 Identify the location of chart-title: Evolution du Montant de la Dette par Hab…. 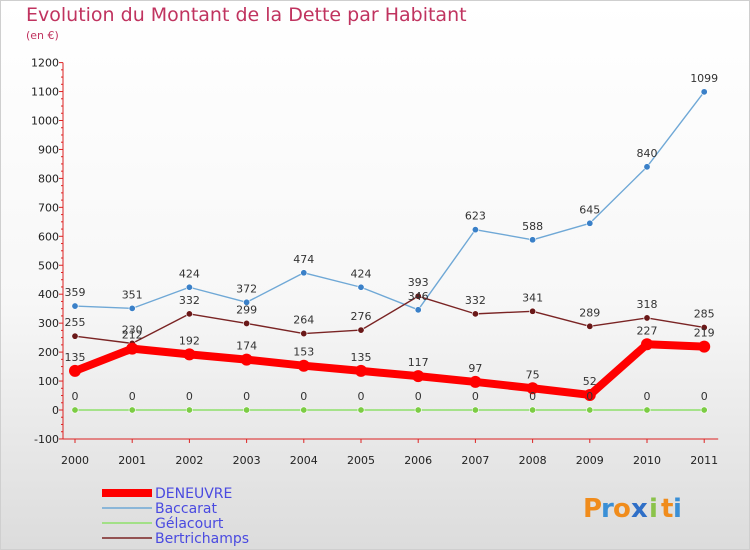
(246, 15).